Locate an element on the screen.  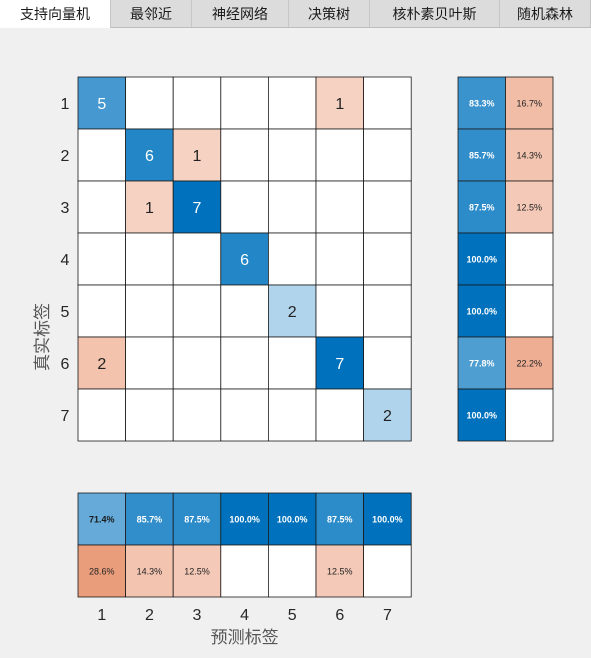
matrix-cell-r6-c4 is located at coordinates (244, 363).